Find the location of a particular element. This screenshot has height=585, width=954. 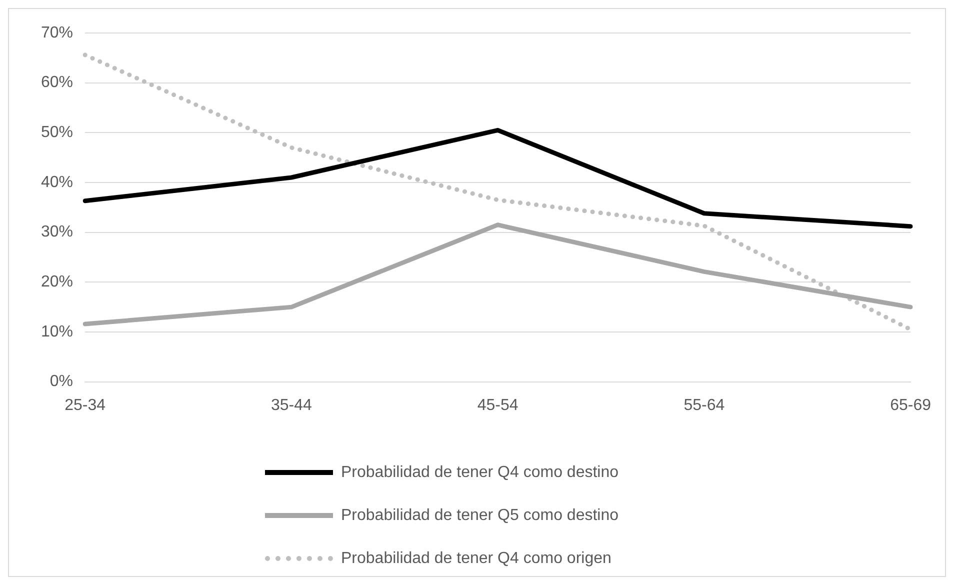

x-tick-label: 45-54 is located at coordinates (497, 405).